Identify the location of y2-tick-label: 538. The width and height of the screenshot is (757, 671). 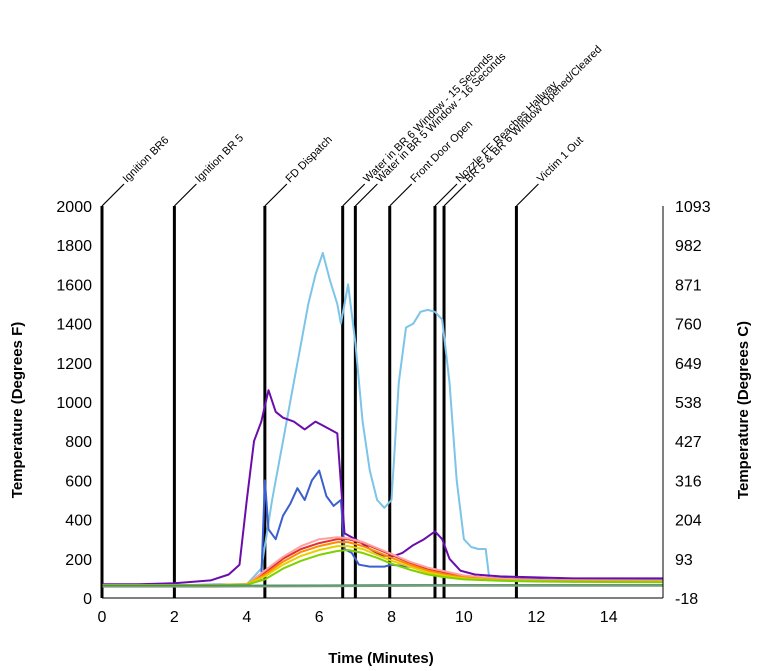
(688, 403).